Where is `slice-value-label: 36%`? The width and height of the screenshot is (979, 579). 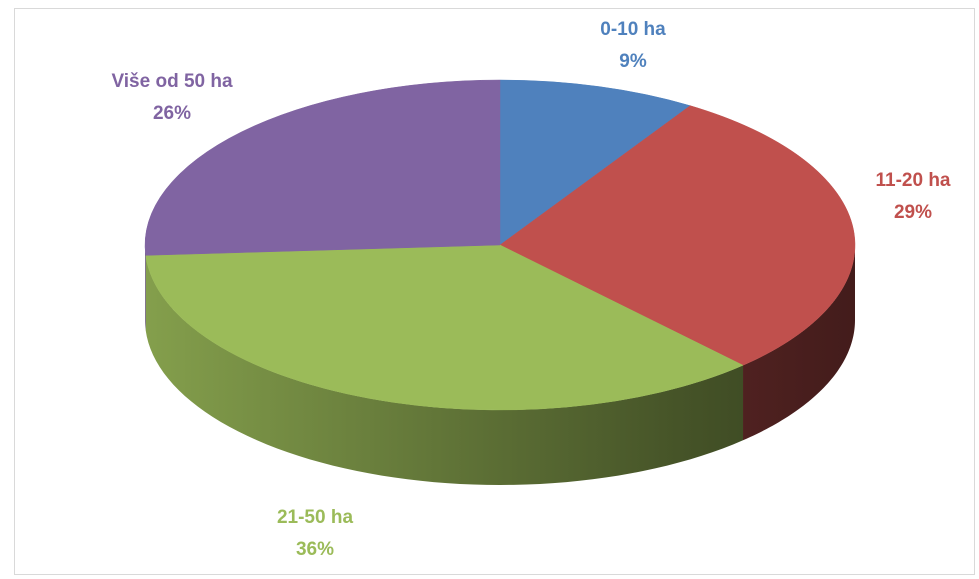 slice-value-label: 36% is located at coordinates (315, 549).